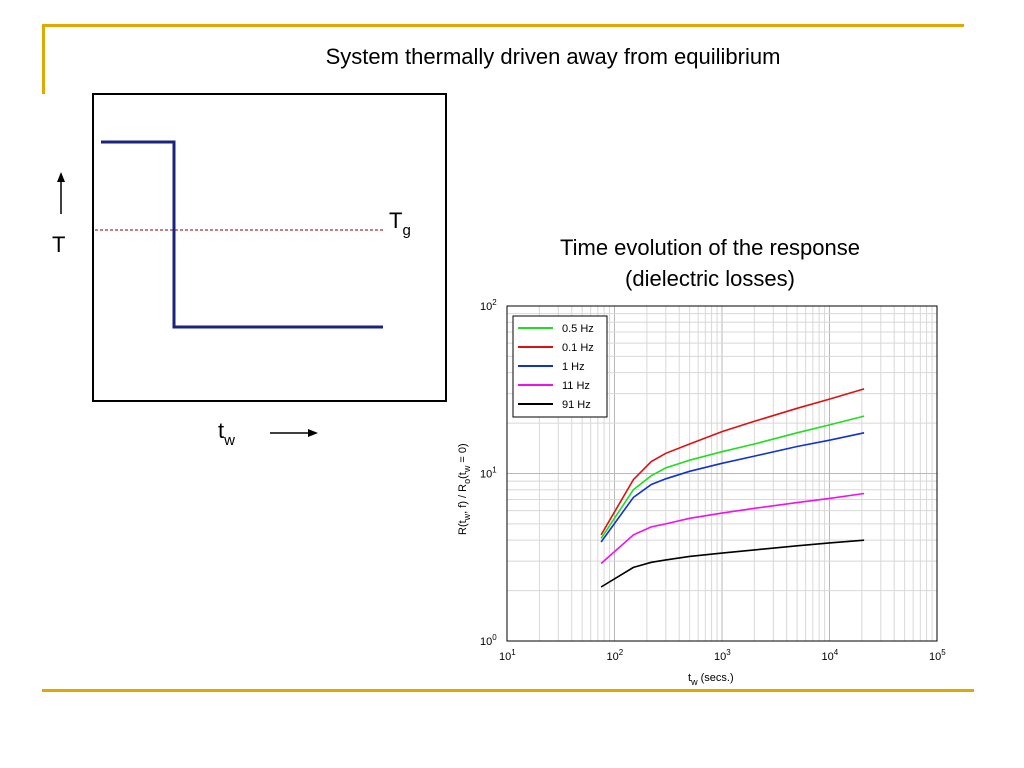 The image size is (1024, 768). What do you see at coordinates (242, 234) in the screenshot?
I see `temperature-step-line` at bounding box center [242, 234].